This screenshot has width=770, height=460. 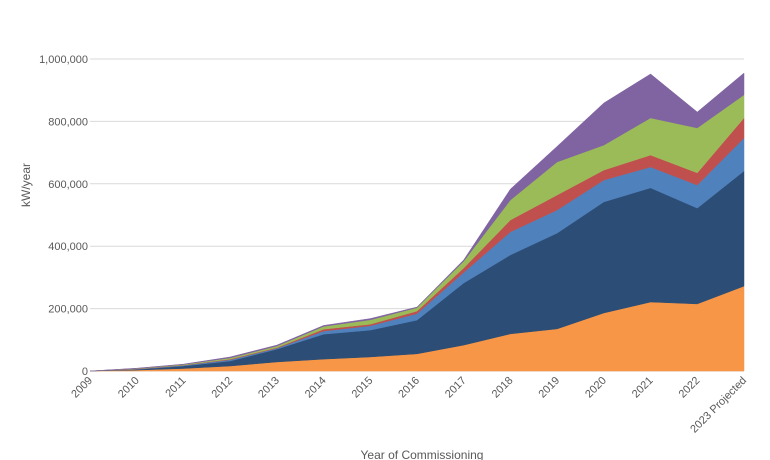 What do you see at coordinates (269, 388) in the screenshot?
I see `x-tick-label: 2013` at bounding box center [269, 388].